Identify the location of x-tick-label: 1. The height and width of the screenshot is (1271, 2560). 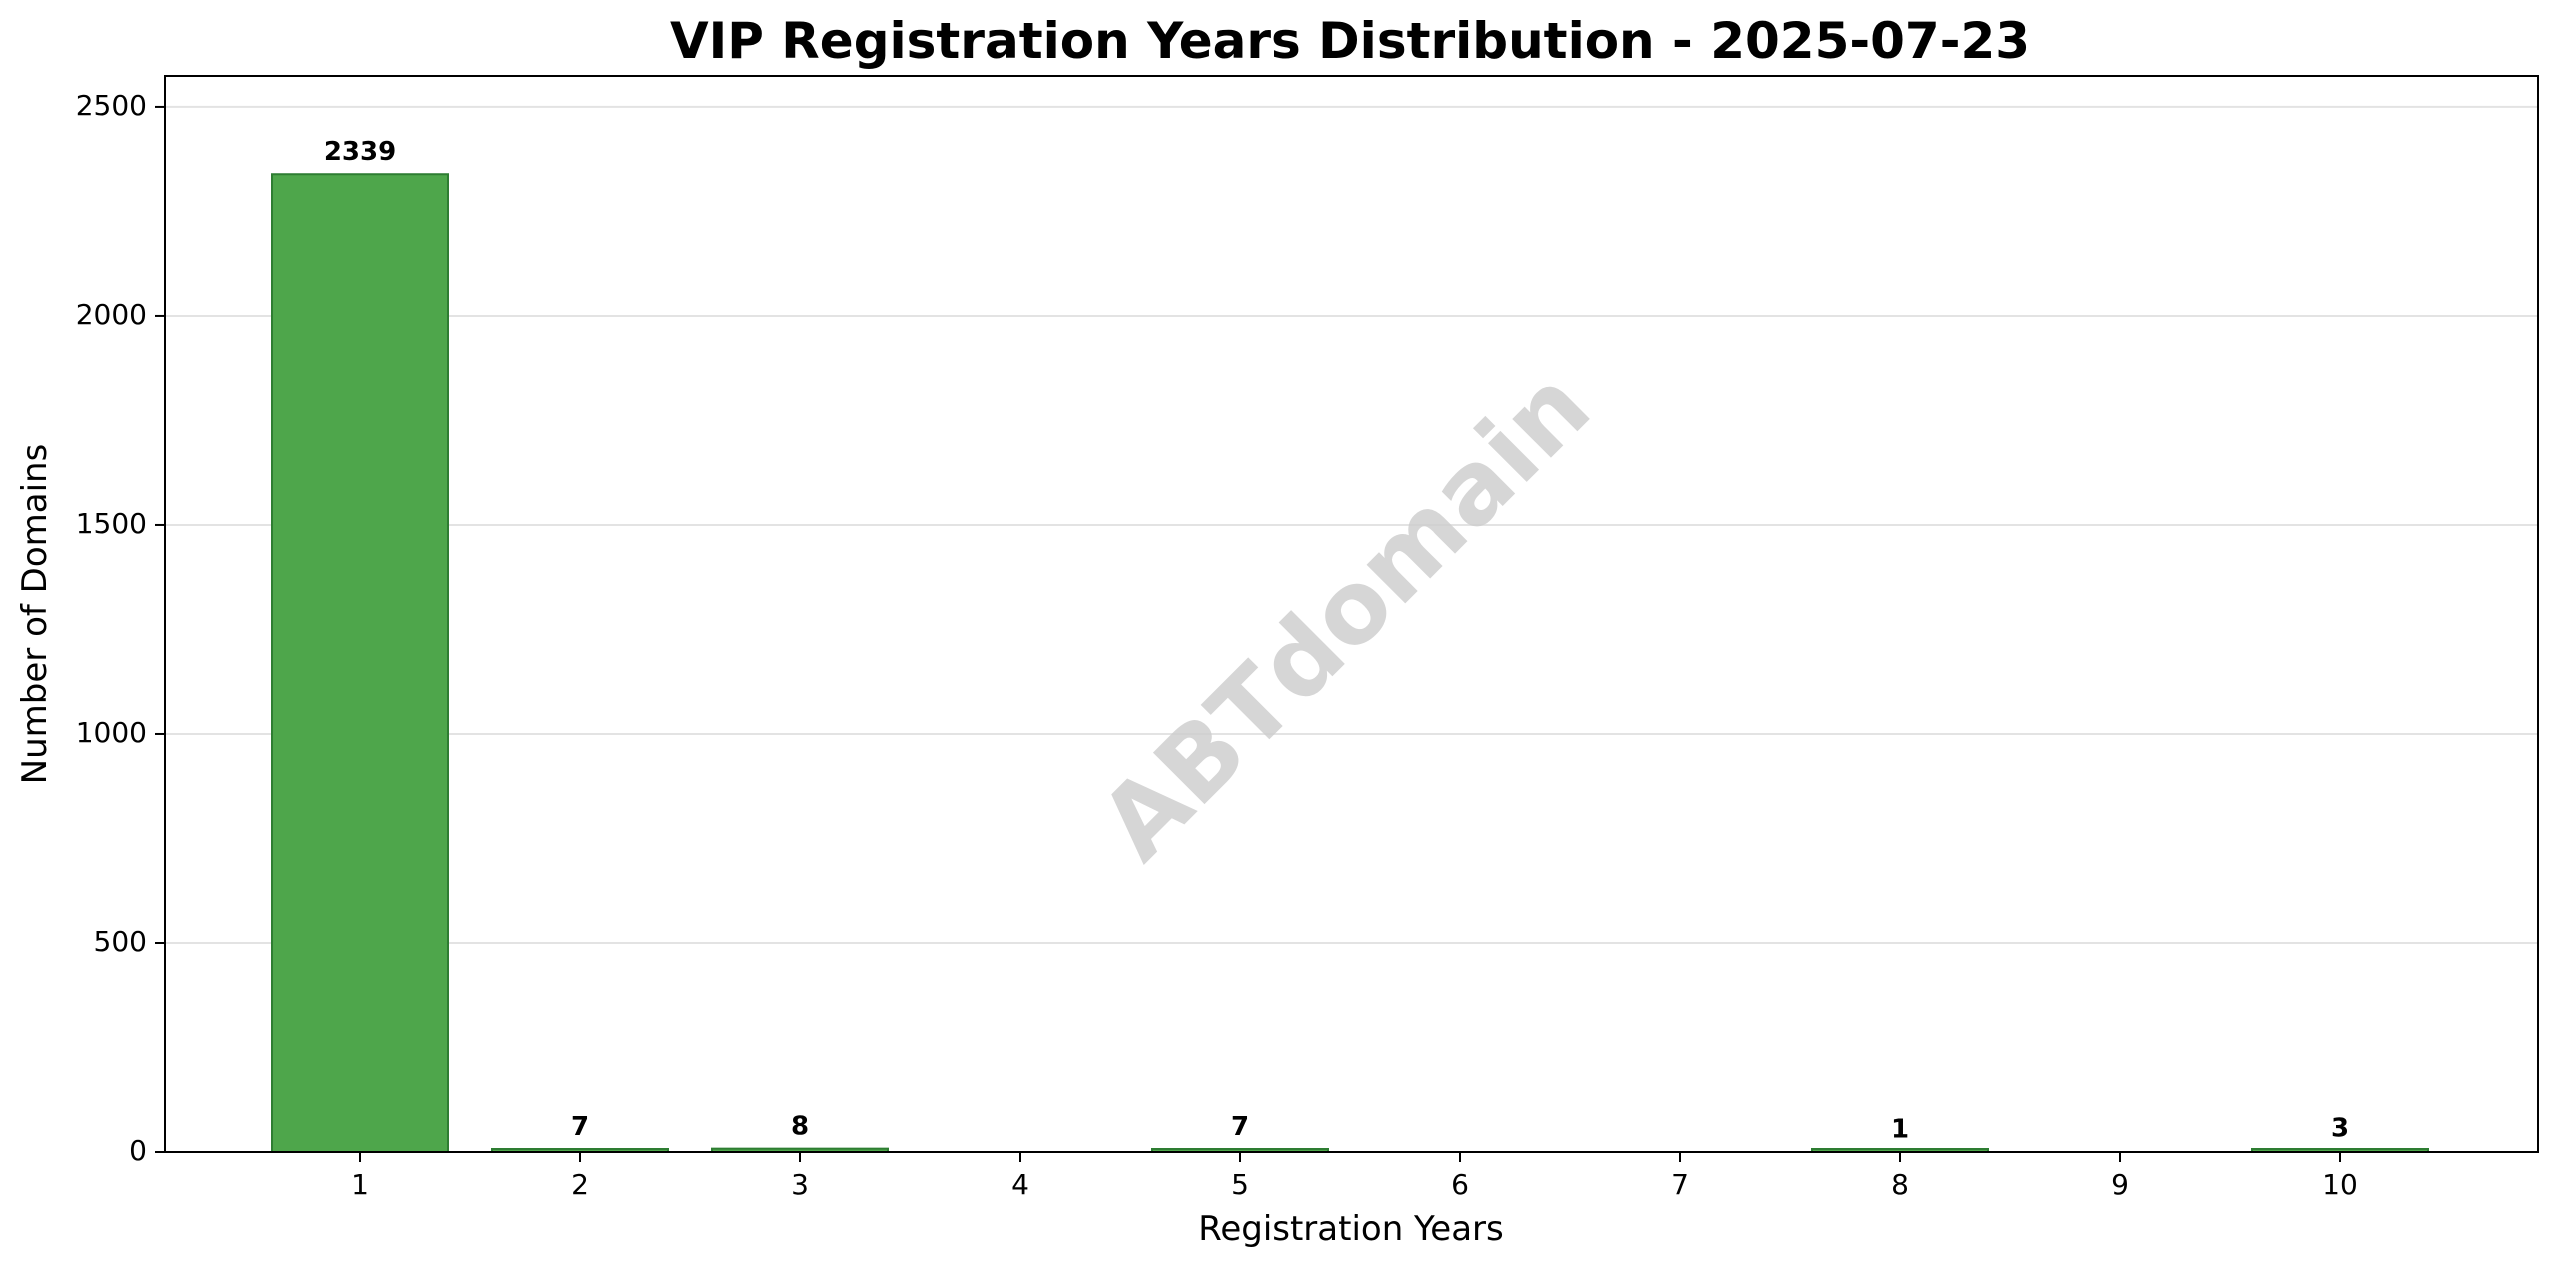
(360, 1184).